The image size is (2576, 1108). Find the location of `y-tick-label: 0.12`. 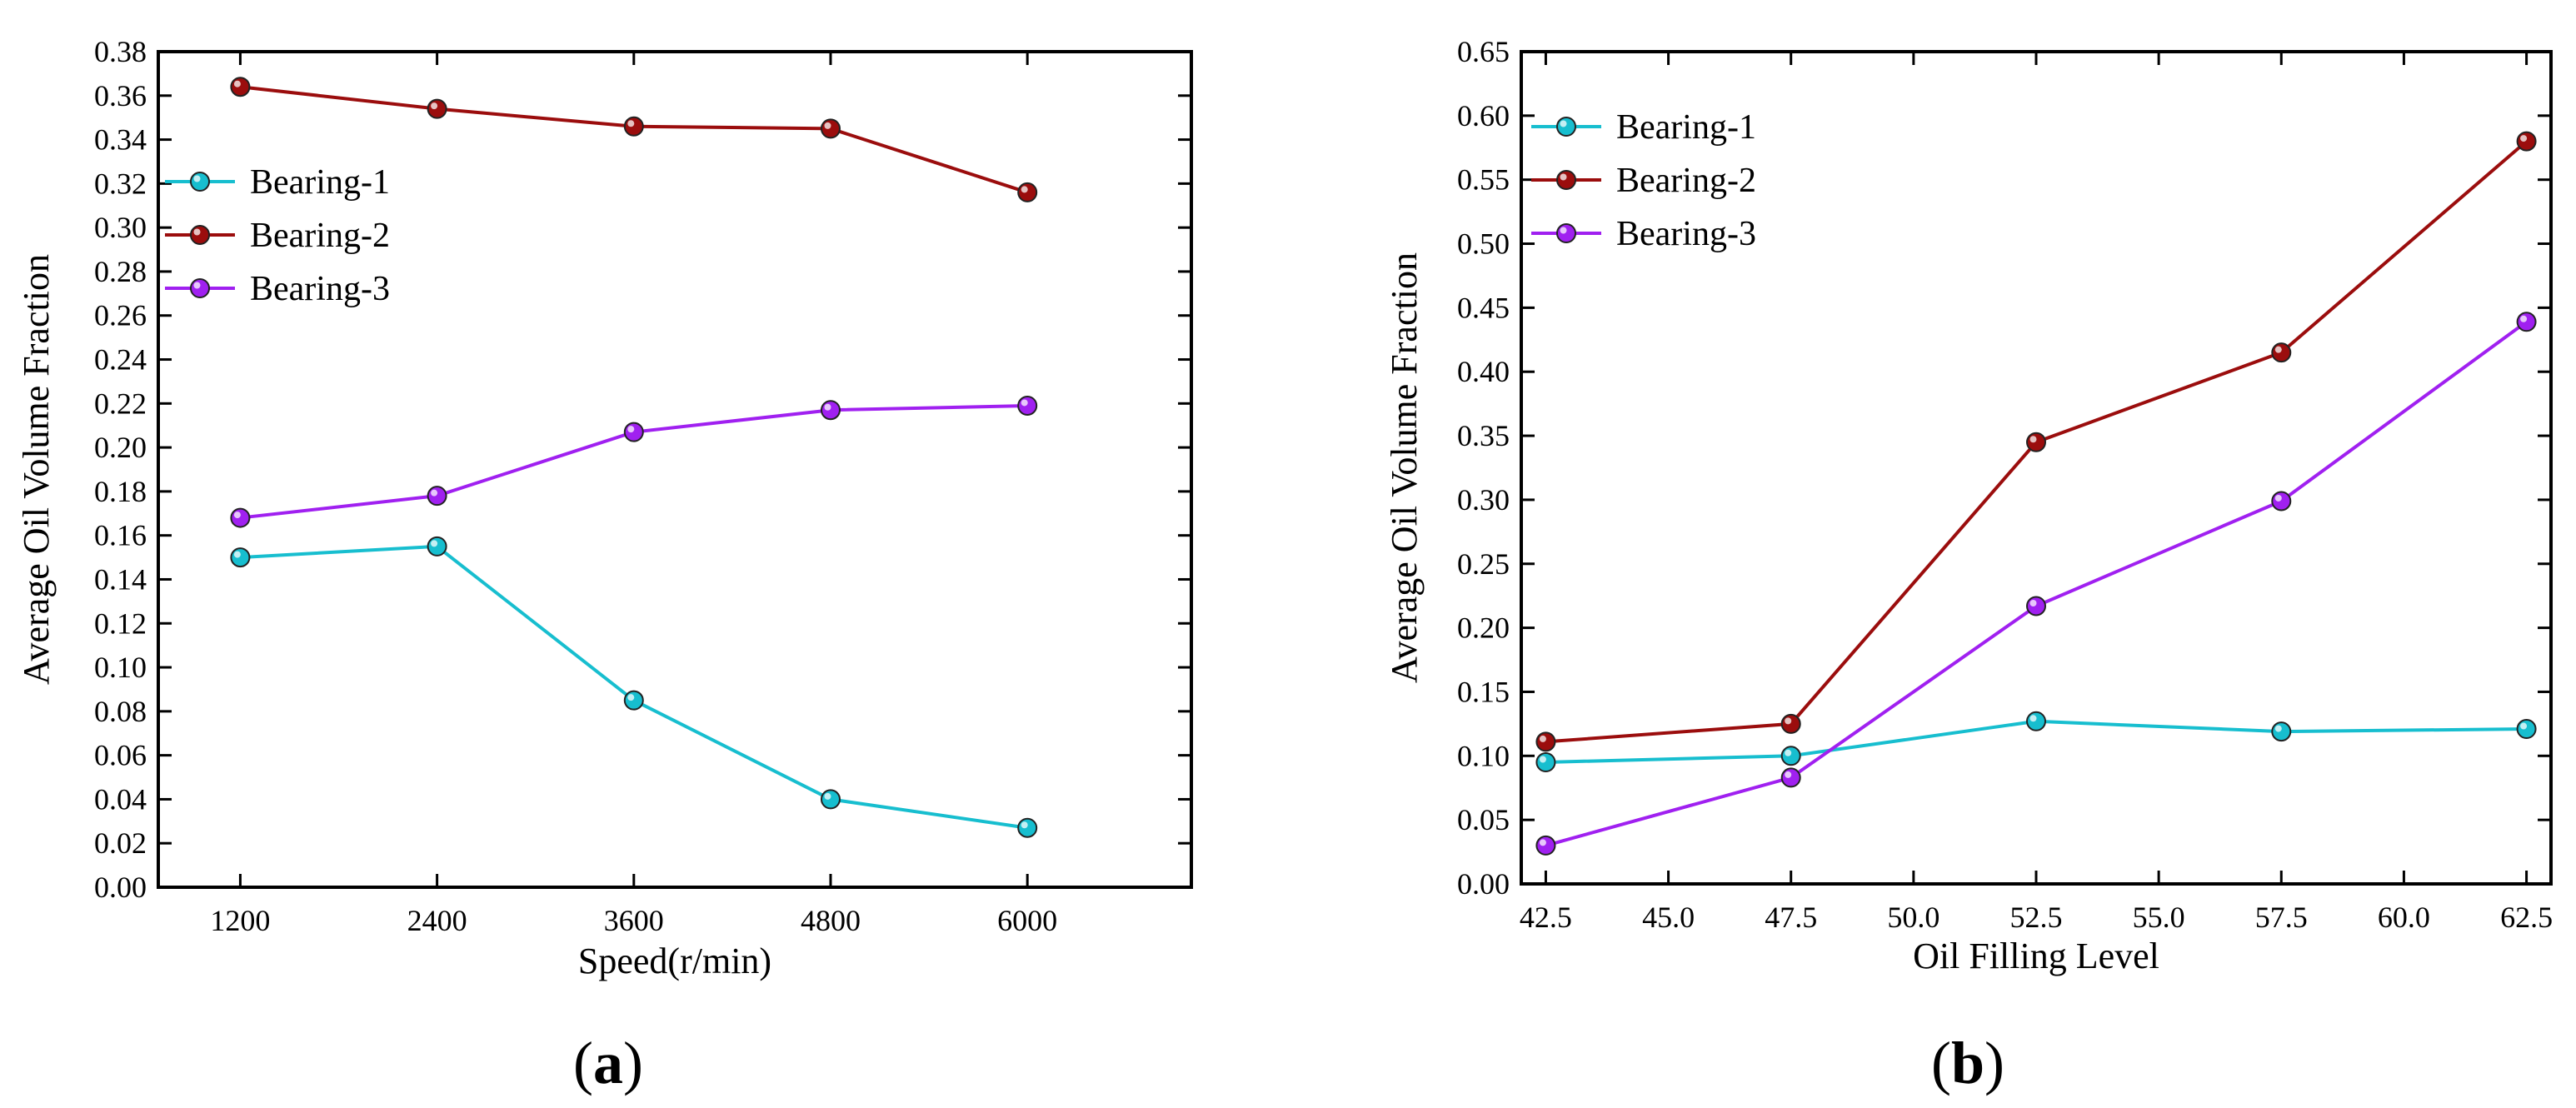

y-tick-label: 0.12 is located at coordinates (120, 623).